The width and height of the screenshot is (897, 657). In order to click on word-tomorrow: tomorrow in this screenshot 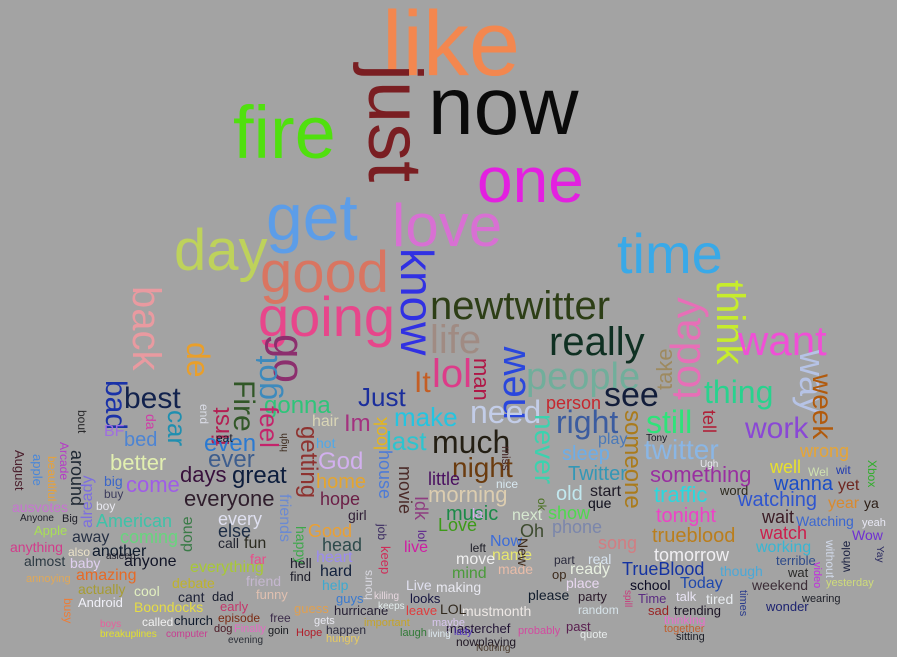, I will do `click(692, 555)`.